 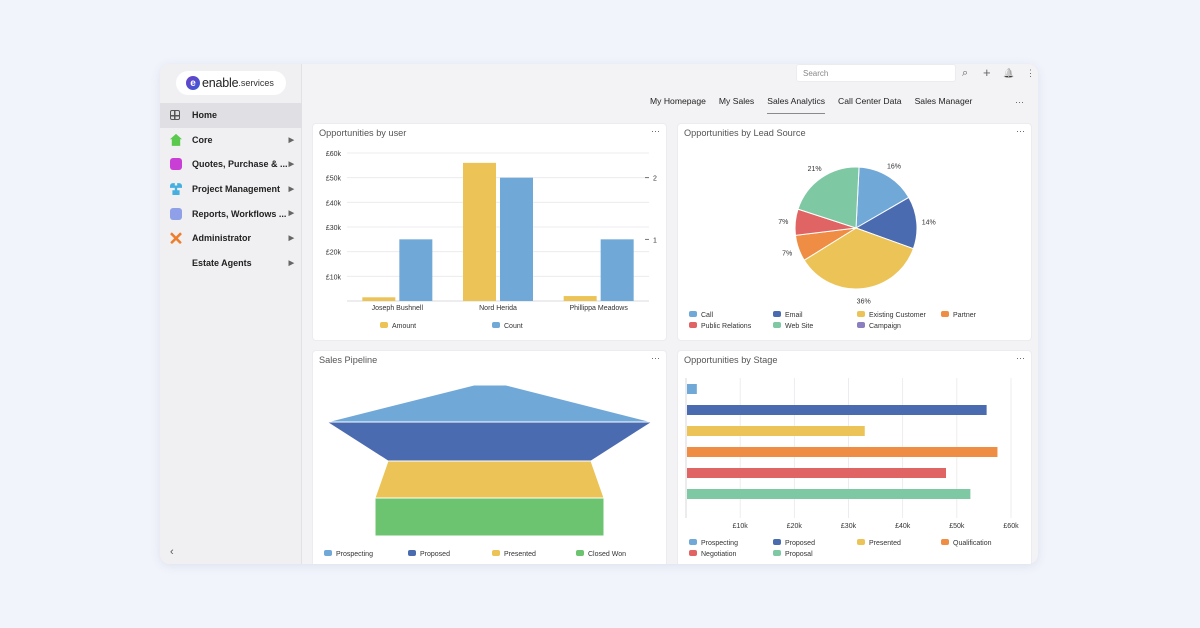 I want to click on sidebar-item-administrator: Administrator ▶, so click(x=231, y=238).